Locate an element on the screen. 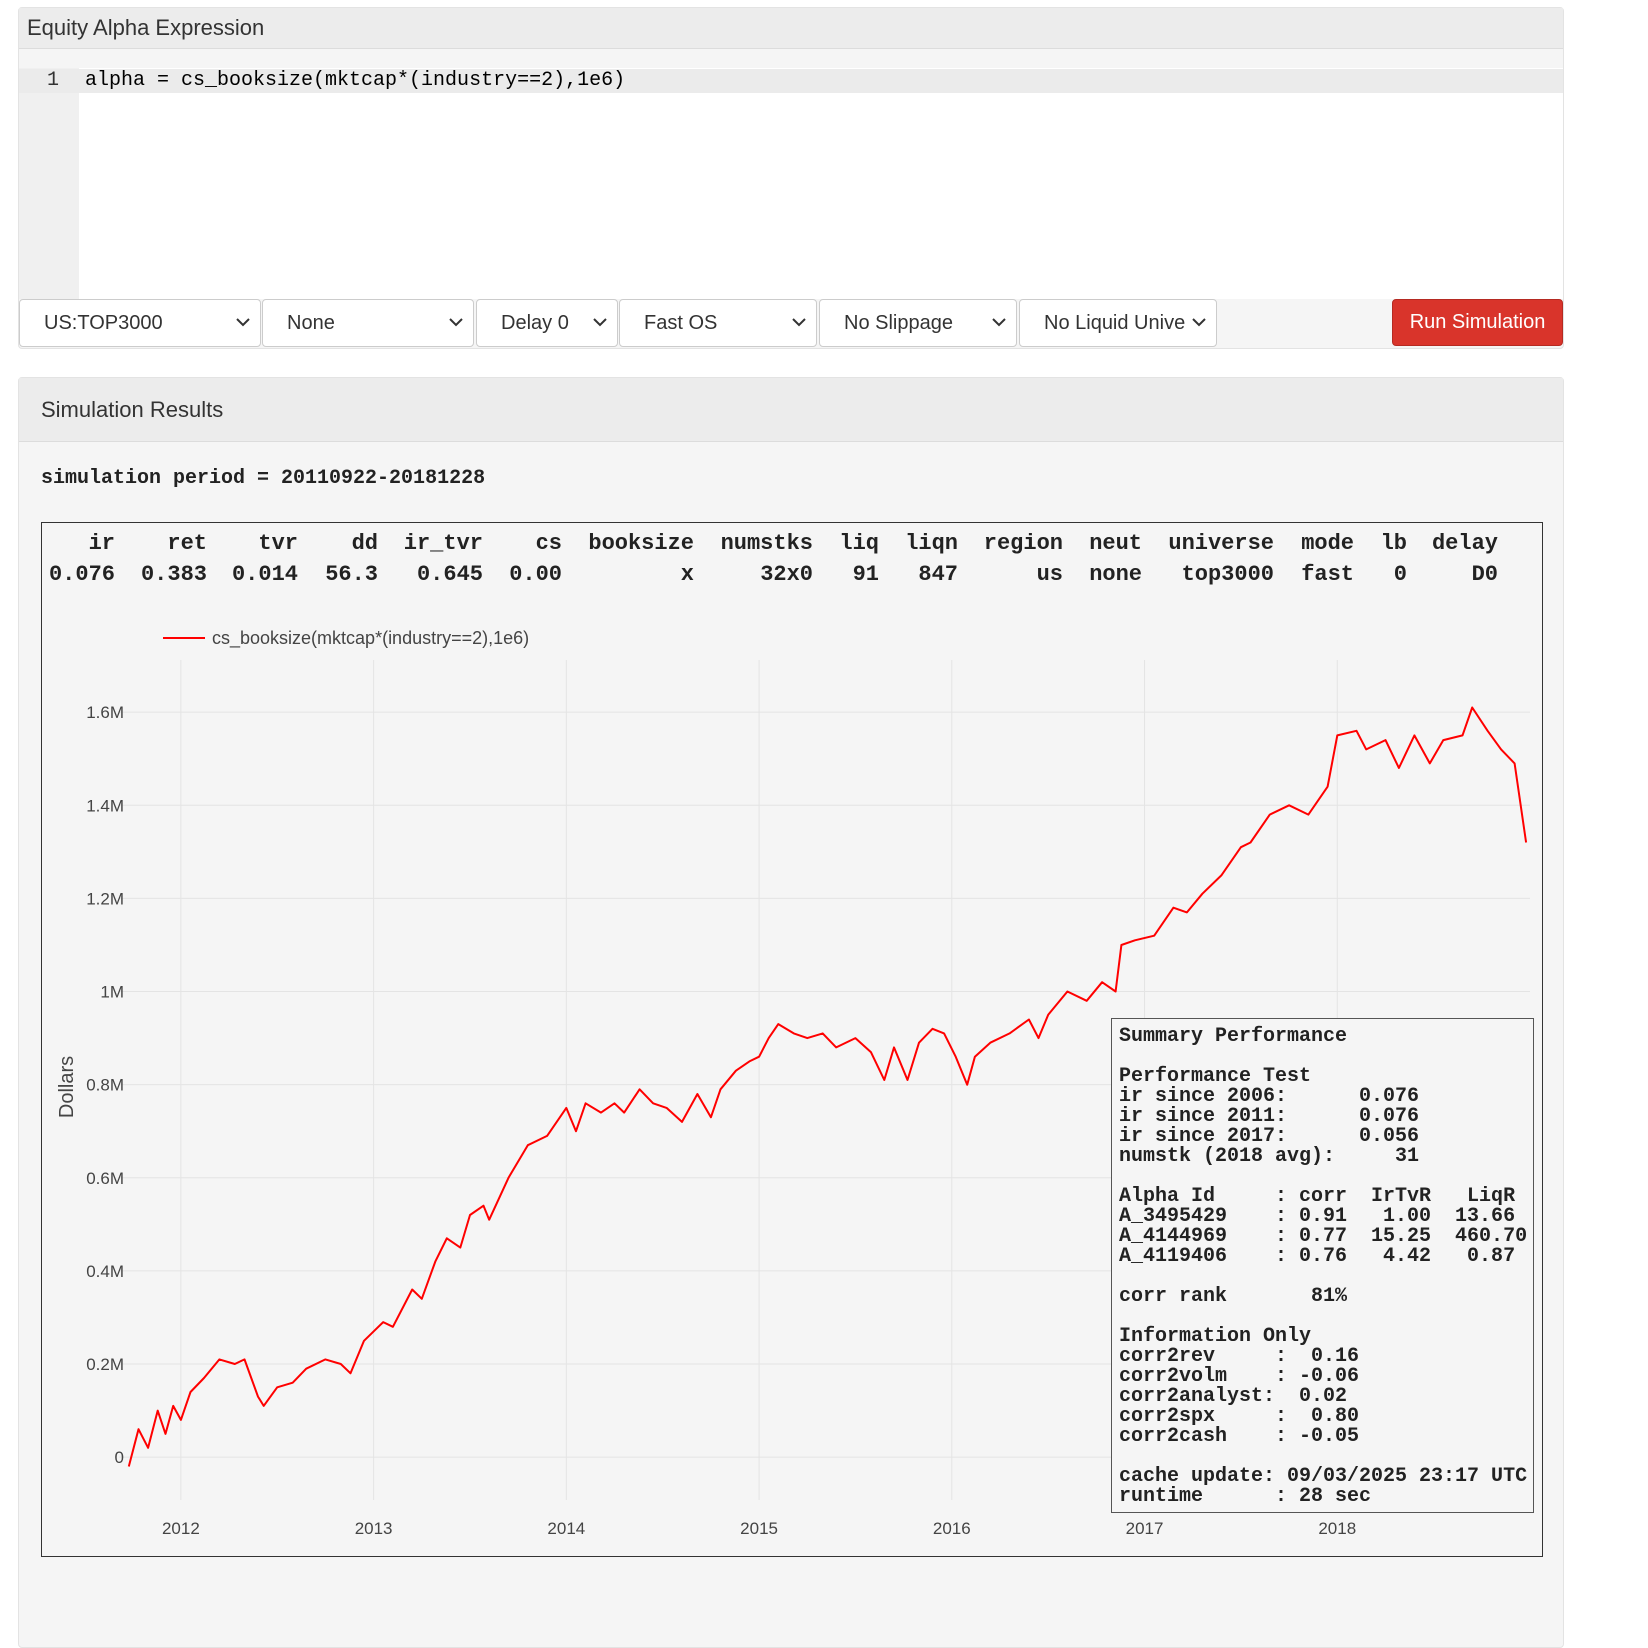 The image size is (1648, 1648). y-tick-label: 1.2M is located at coordinates (105, 898).